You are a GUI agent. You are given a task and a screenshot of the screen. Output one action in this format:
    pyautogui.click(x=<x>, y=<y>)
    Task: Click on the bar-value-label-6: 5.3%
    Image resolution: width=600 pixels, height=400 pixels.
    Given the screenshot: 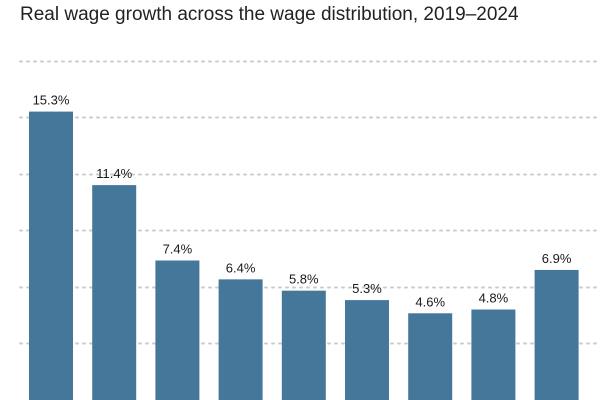 What is the action you would take?
    pyautogui.click(x=367, y=288)
    